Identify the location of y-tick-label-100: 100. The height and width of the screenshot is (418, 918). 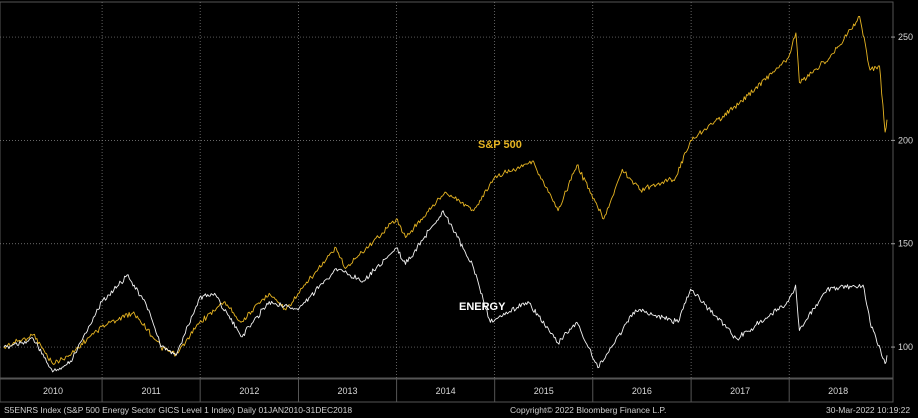
(905, 347).